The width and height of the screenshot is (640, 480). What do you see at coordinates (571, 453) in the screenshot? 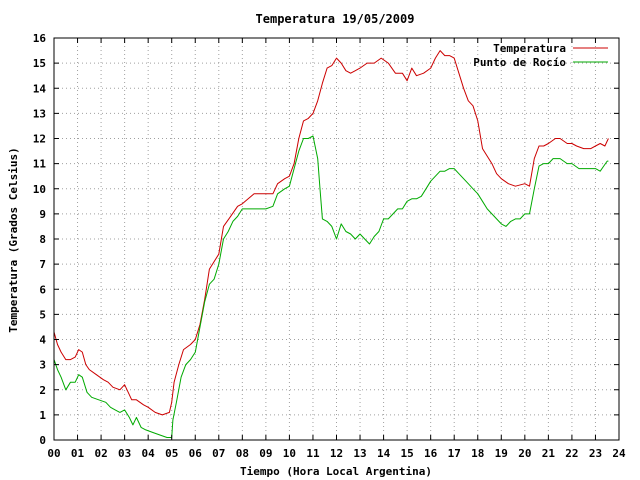
I see `x-tick-label: 22` at bounding box center [571, 453].